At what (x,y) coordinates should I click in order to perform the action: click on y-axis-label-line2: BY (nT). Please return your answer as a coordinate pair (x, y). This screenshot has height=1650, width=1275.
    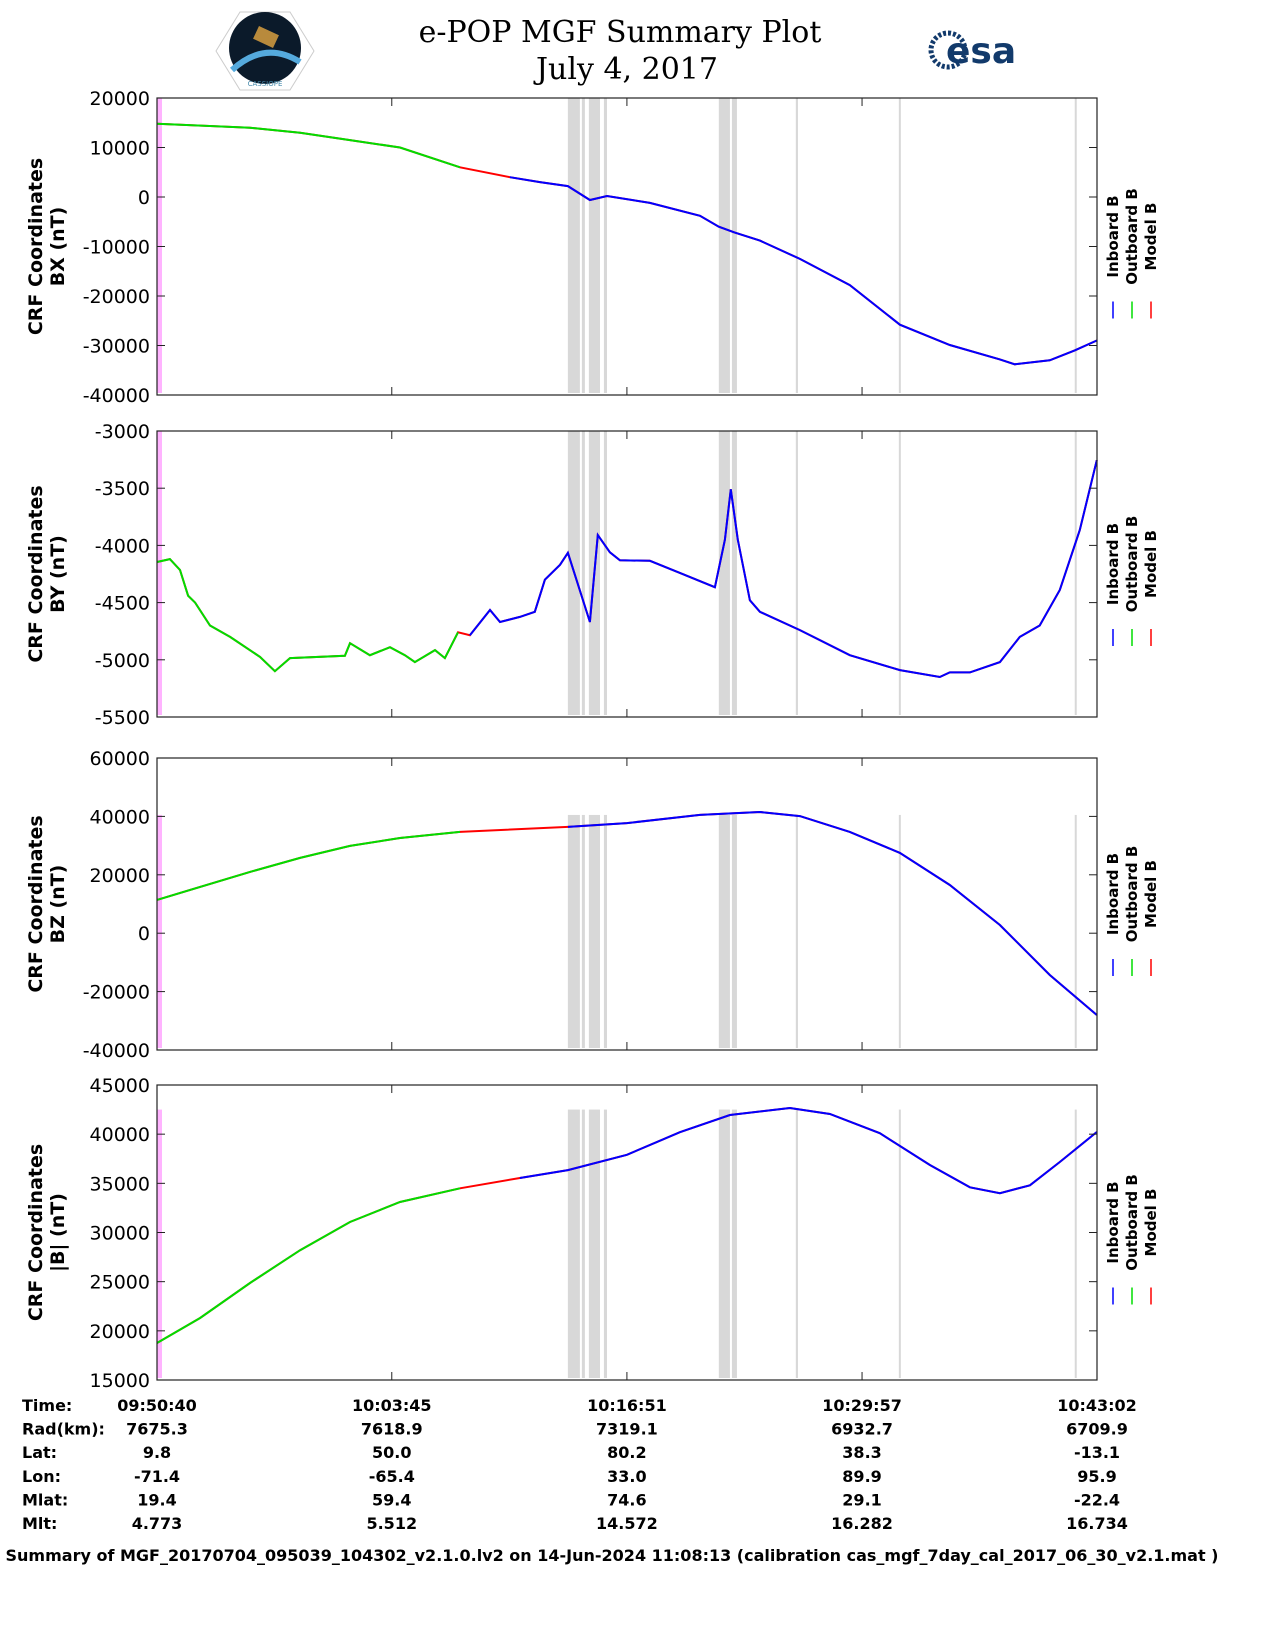
    Looking at the image, I should click on (58, 574).